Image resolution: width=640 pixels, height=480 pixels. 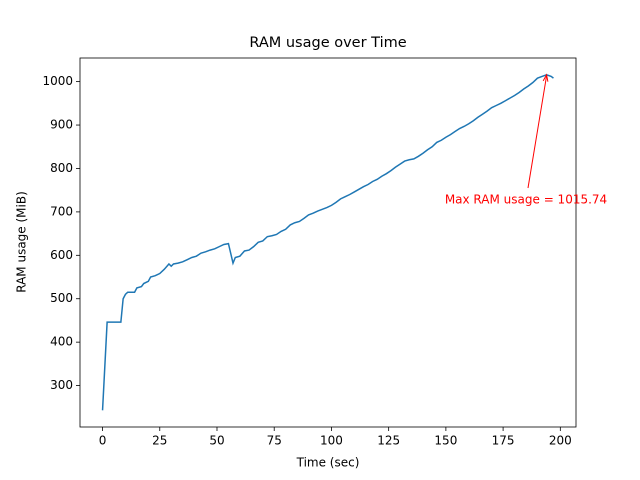 What do you see at coordinates (103, 441) in the screenshot?
I see `x-tick-label: 0` at bounding box center [103, 441].